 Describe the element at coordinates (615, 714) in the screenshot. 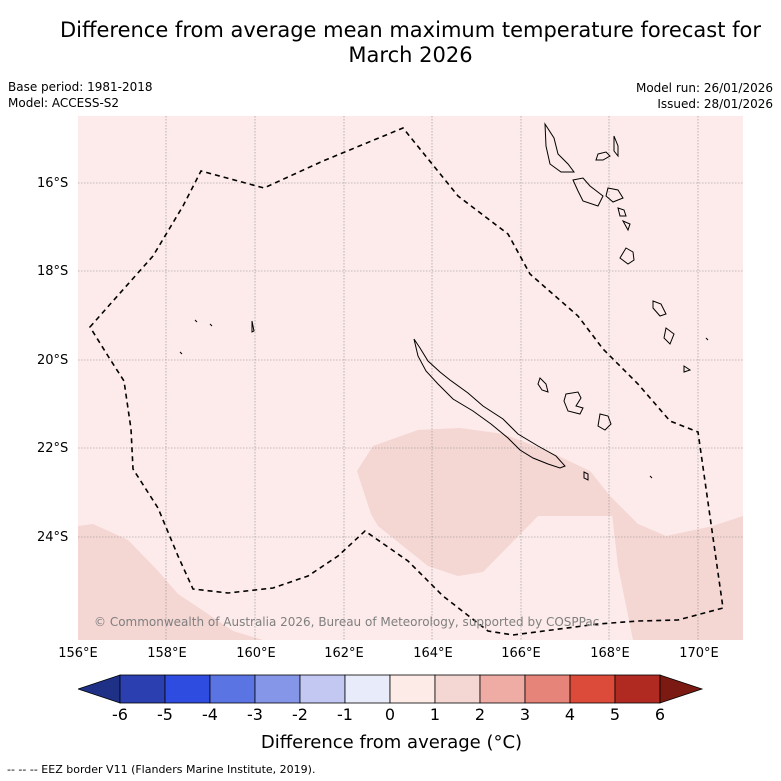

I see `colorbar-tick-label: 5` at that location.